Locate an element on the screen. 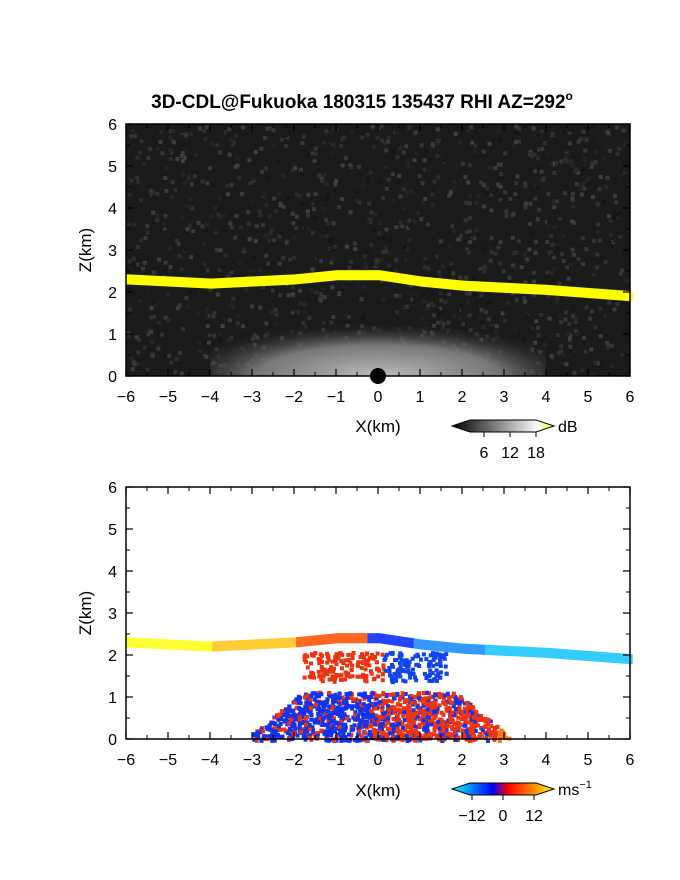  colorbar: ms−1 −12 0 12 is located at coordinates (521, 802).